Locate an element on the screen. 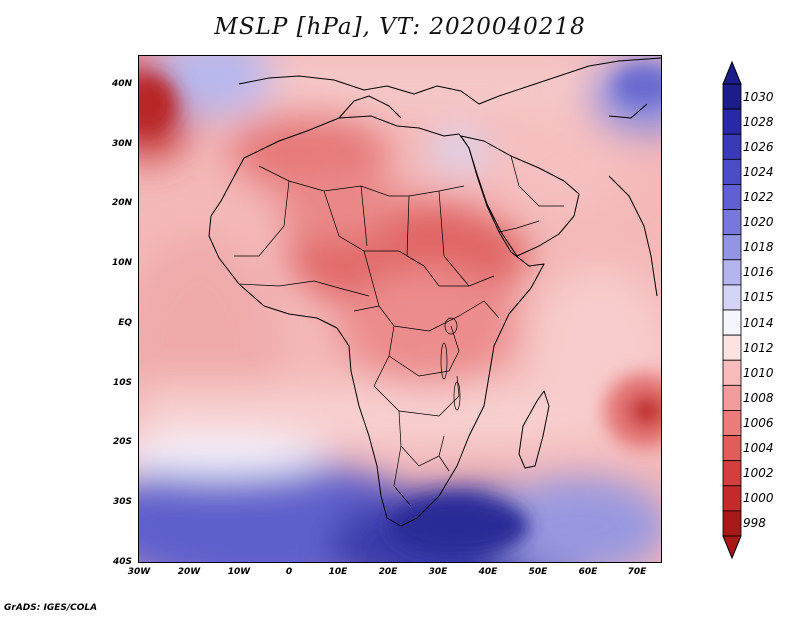  lon-tick-label: 50E is located at coordinates (538, 572).